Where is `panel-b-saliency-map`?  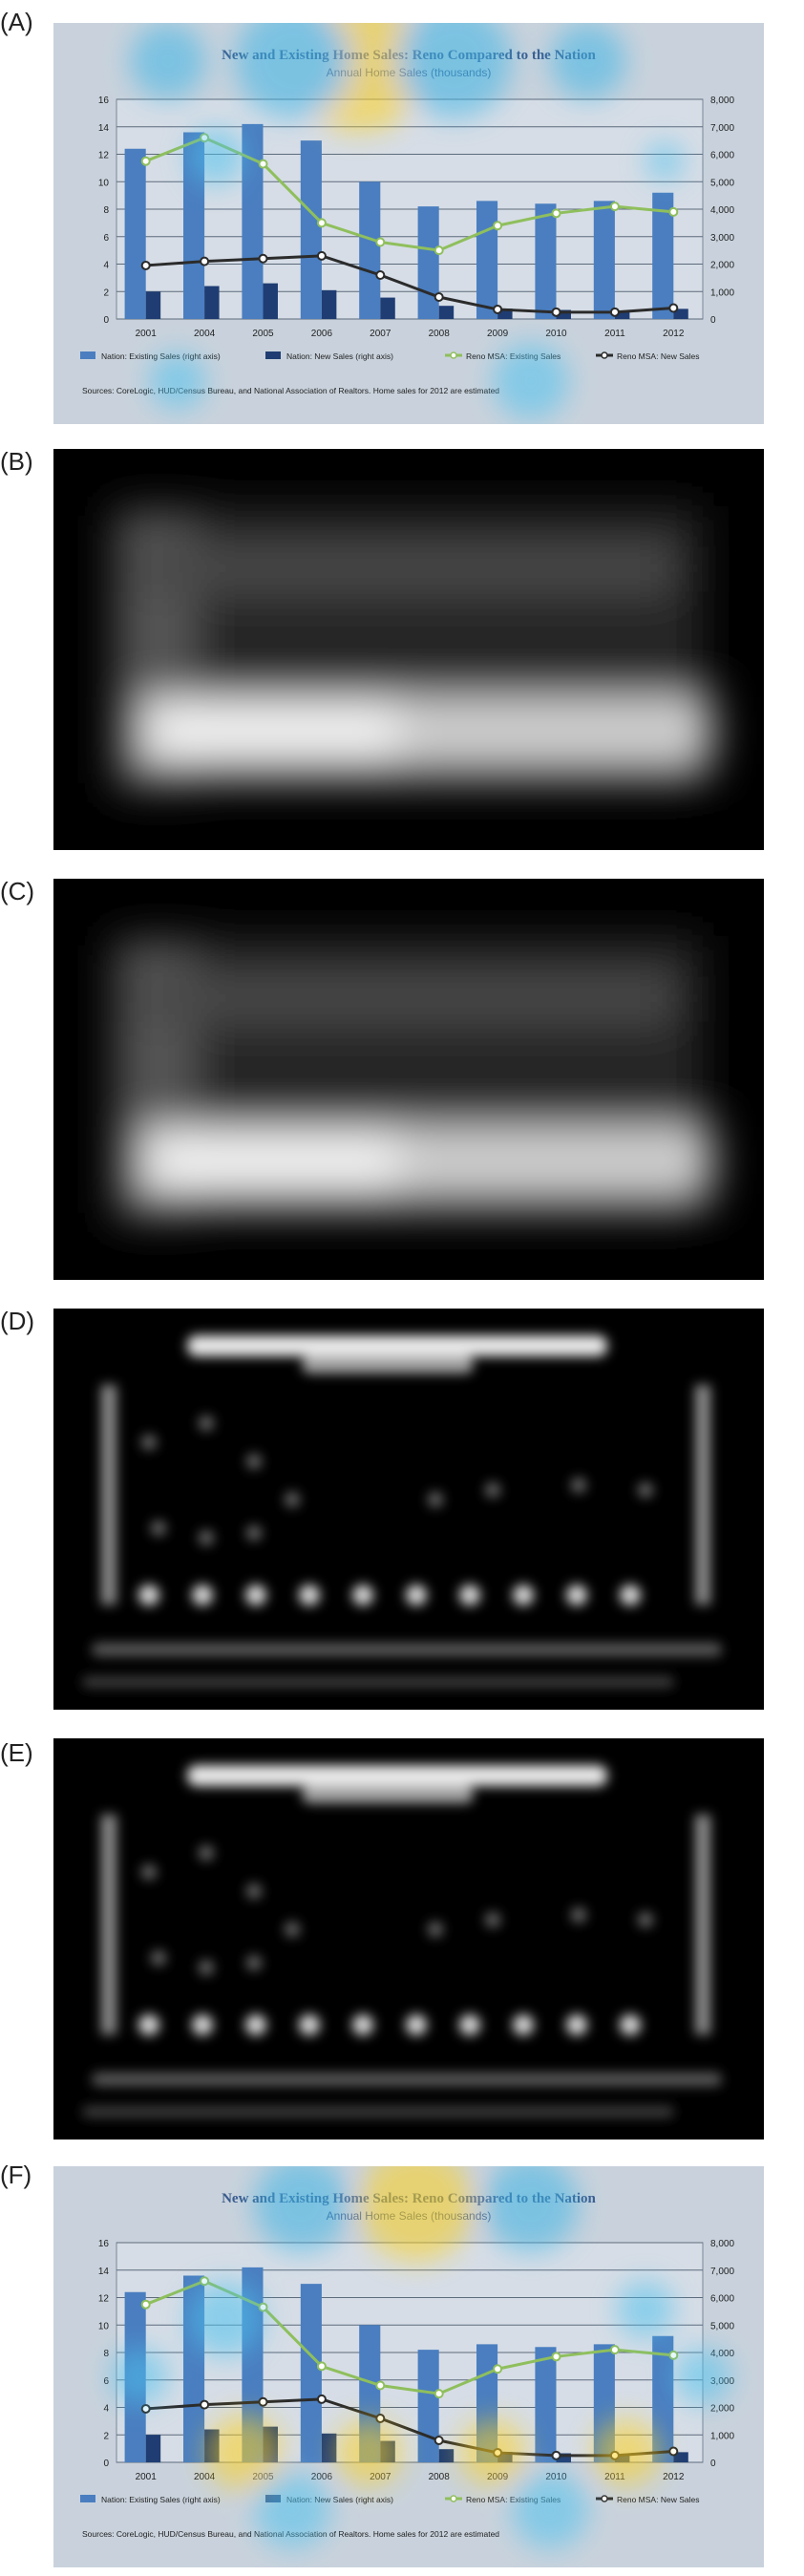 panel-b-saliency-map is located at coordinates (408, 649).